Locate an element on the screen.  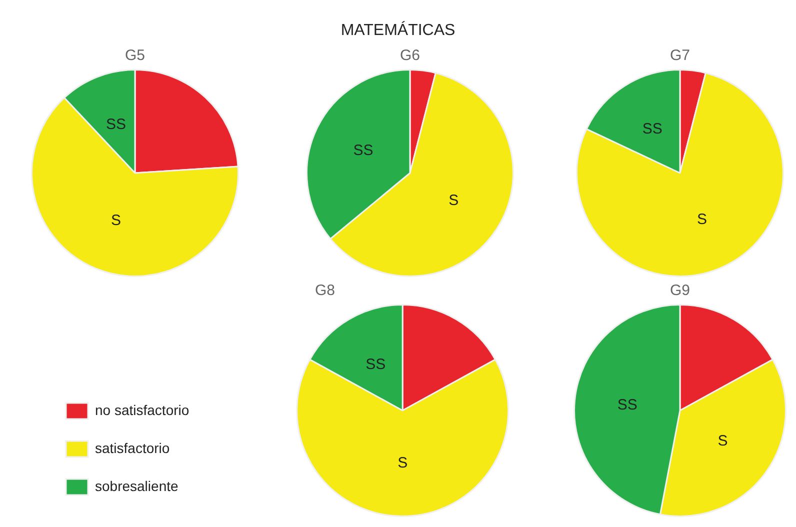
text: MATEMÁTICAS is located at coordinates (398, 31).